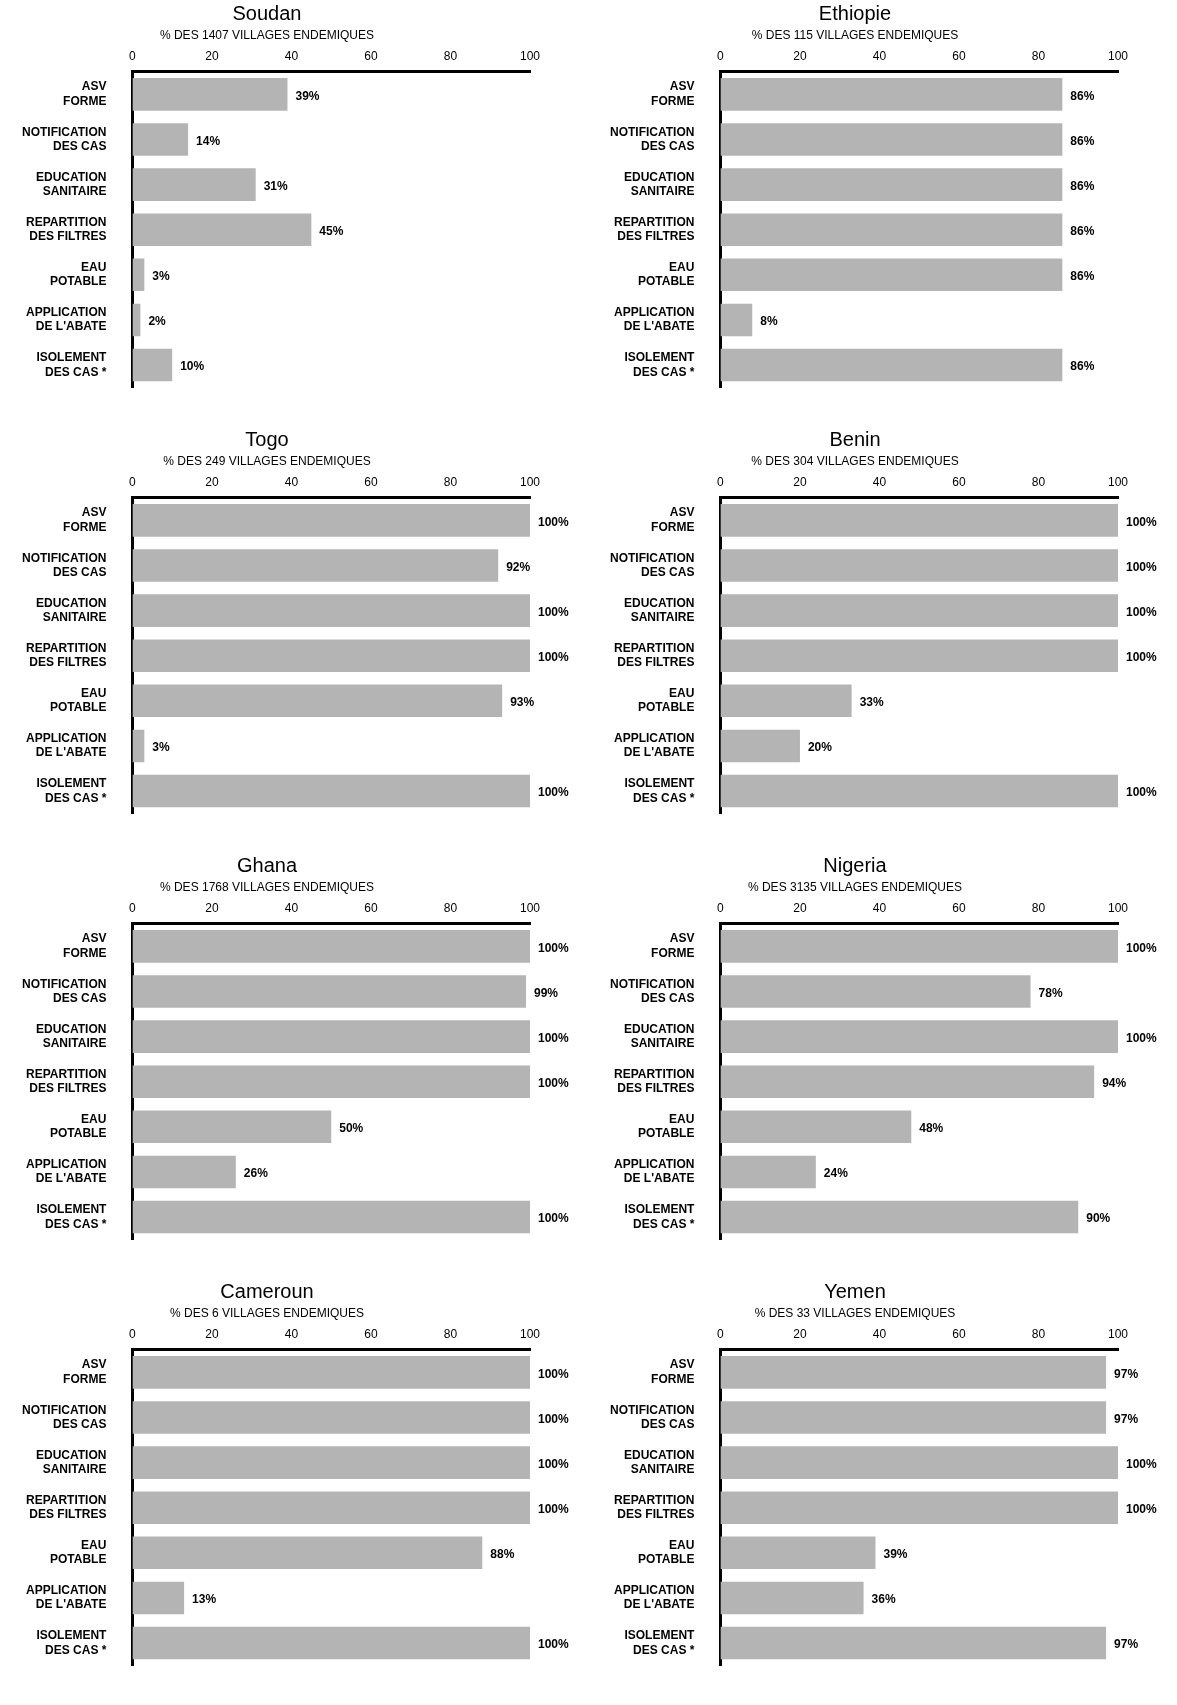 The image size is (1177, 1705). Describe the element at coordinates (1098, 1218) in the screenshot. I see `data-label: 90%` at that location.